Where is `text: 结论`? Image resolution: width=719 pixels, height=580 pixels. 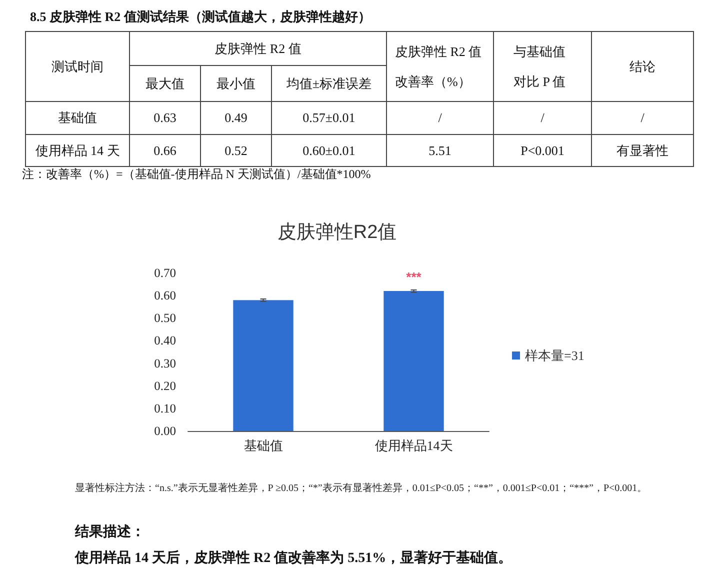
text: 结论 is located at coordinates (643, 67).